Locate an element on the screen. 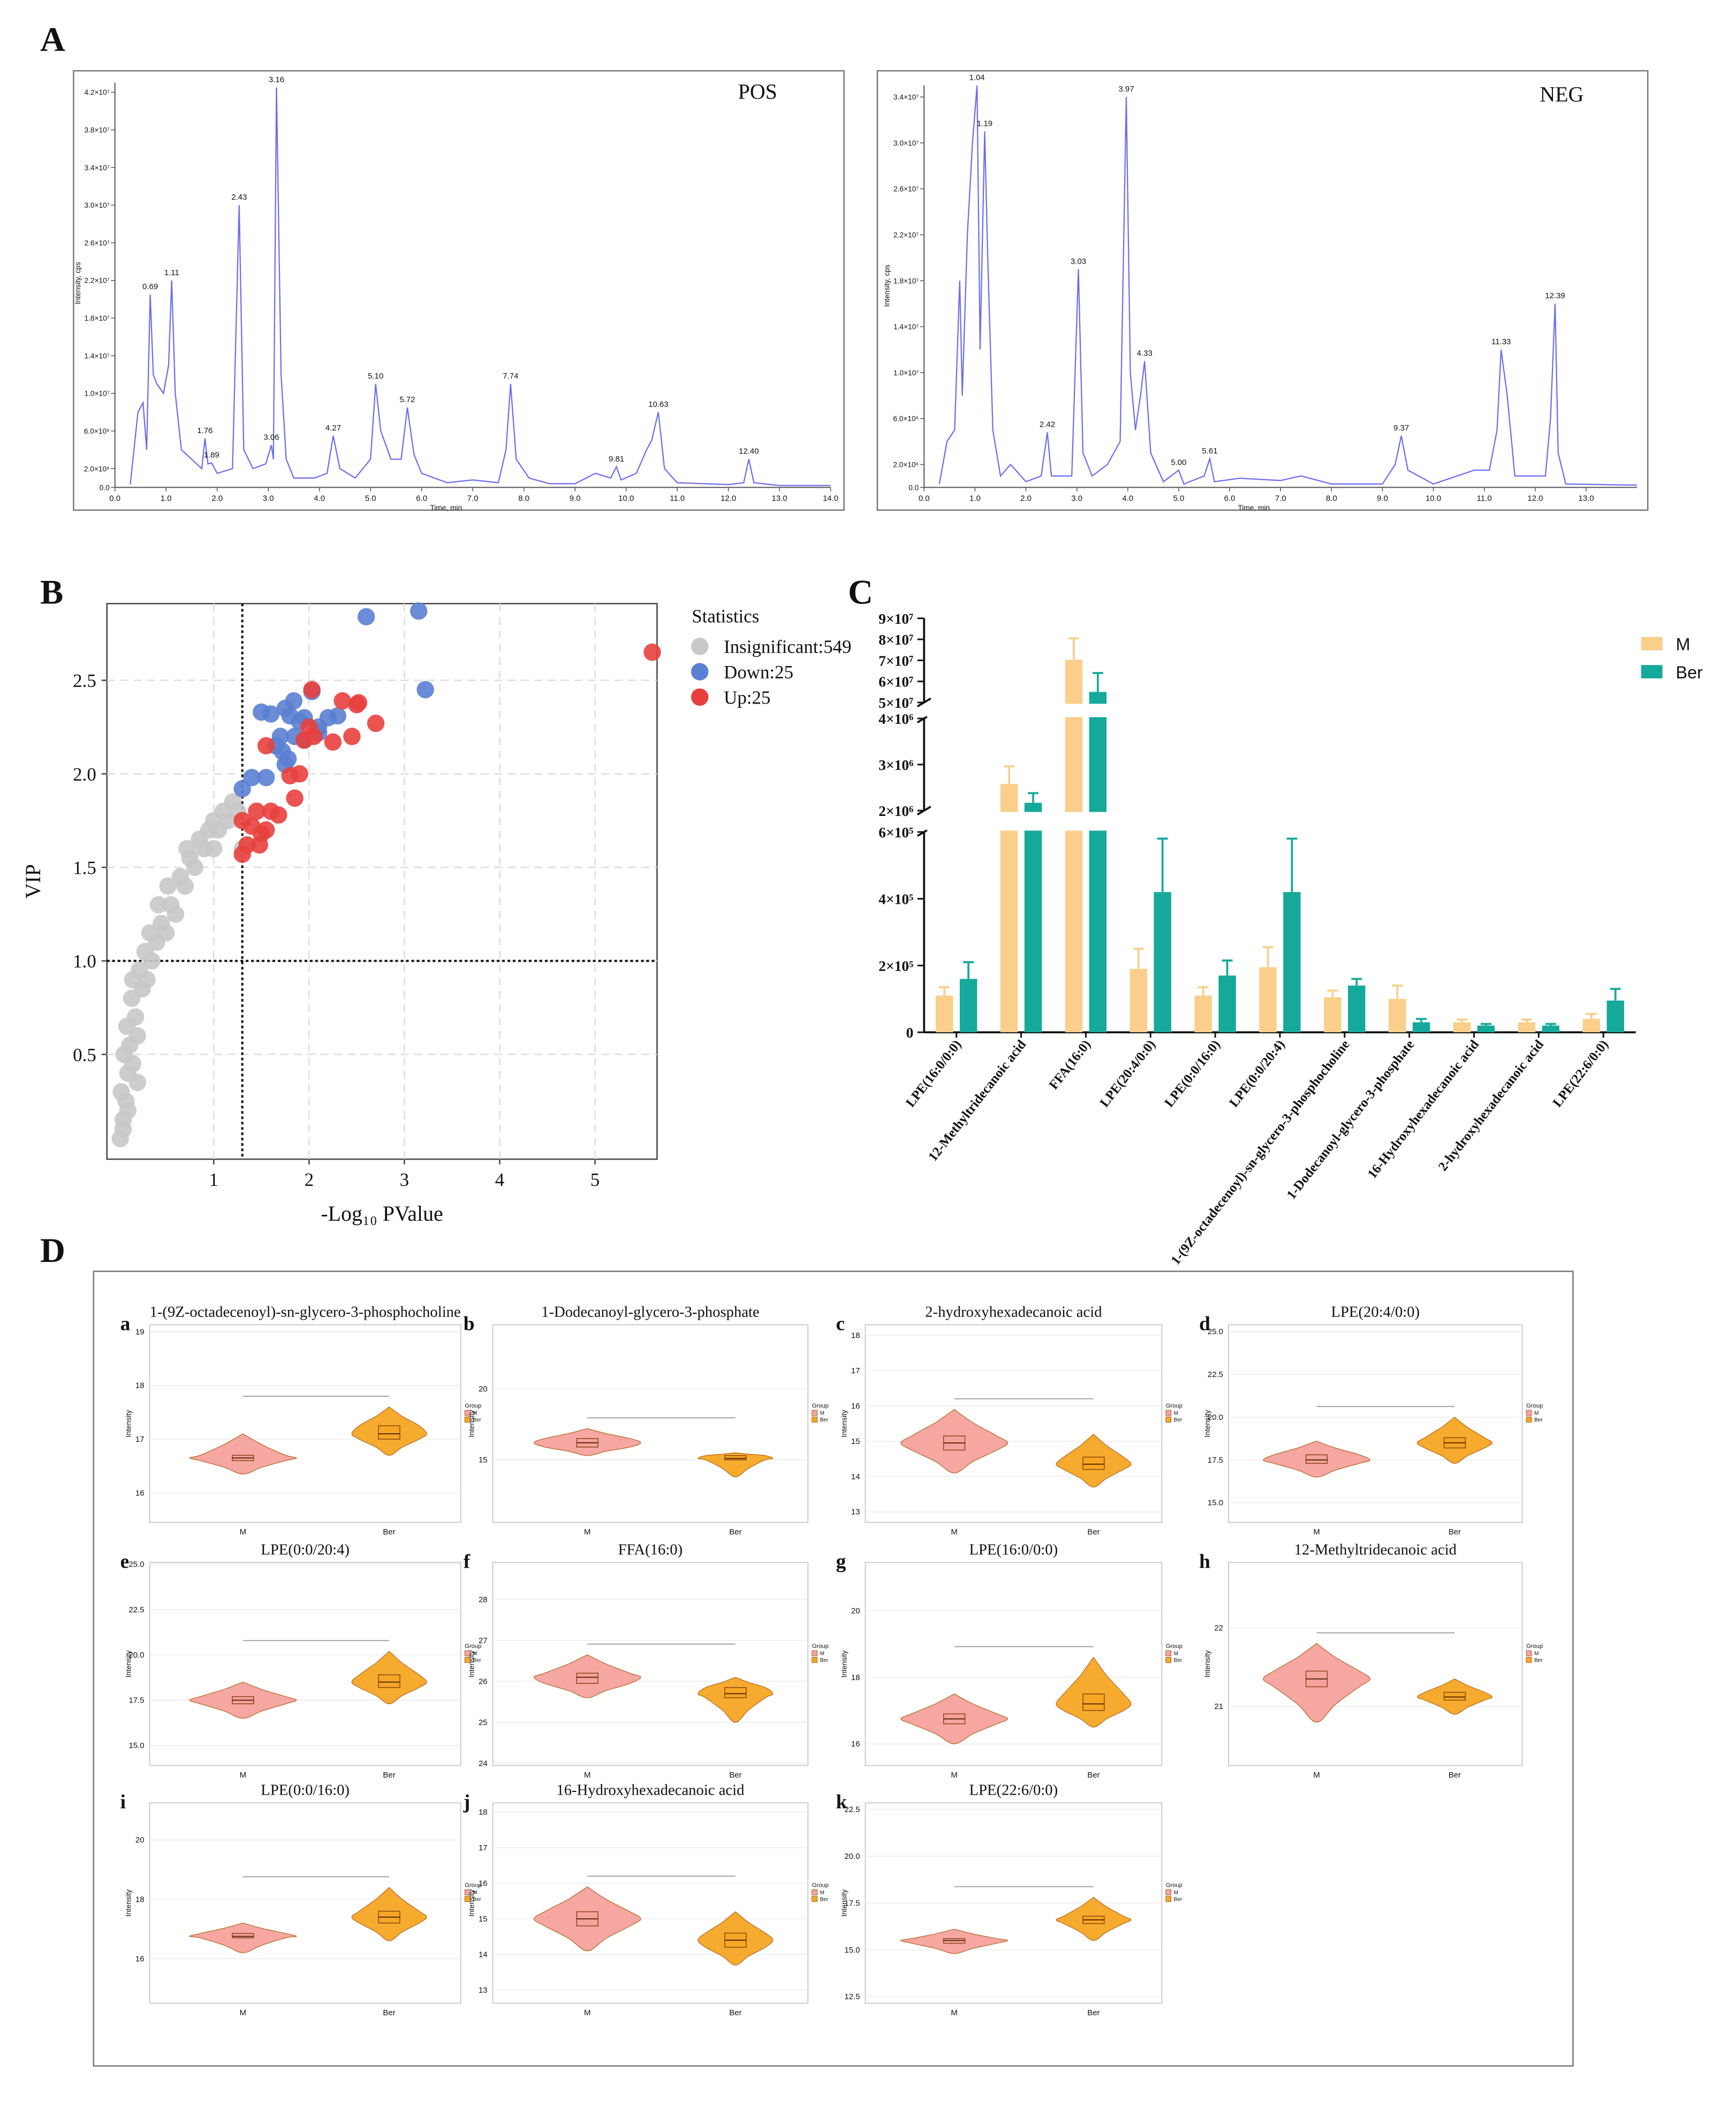  peak-label: 5.61 is located at coordinates (1209, 451).